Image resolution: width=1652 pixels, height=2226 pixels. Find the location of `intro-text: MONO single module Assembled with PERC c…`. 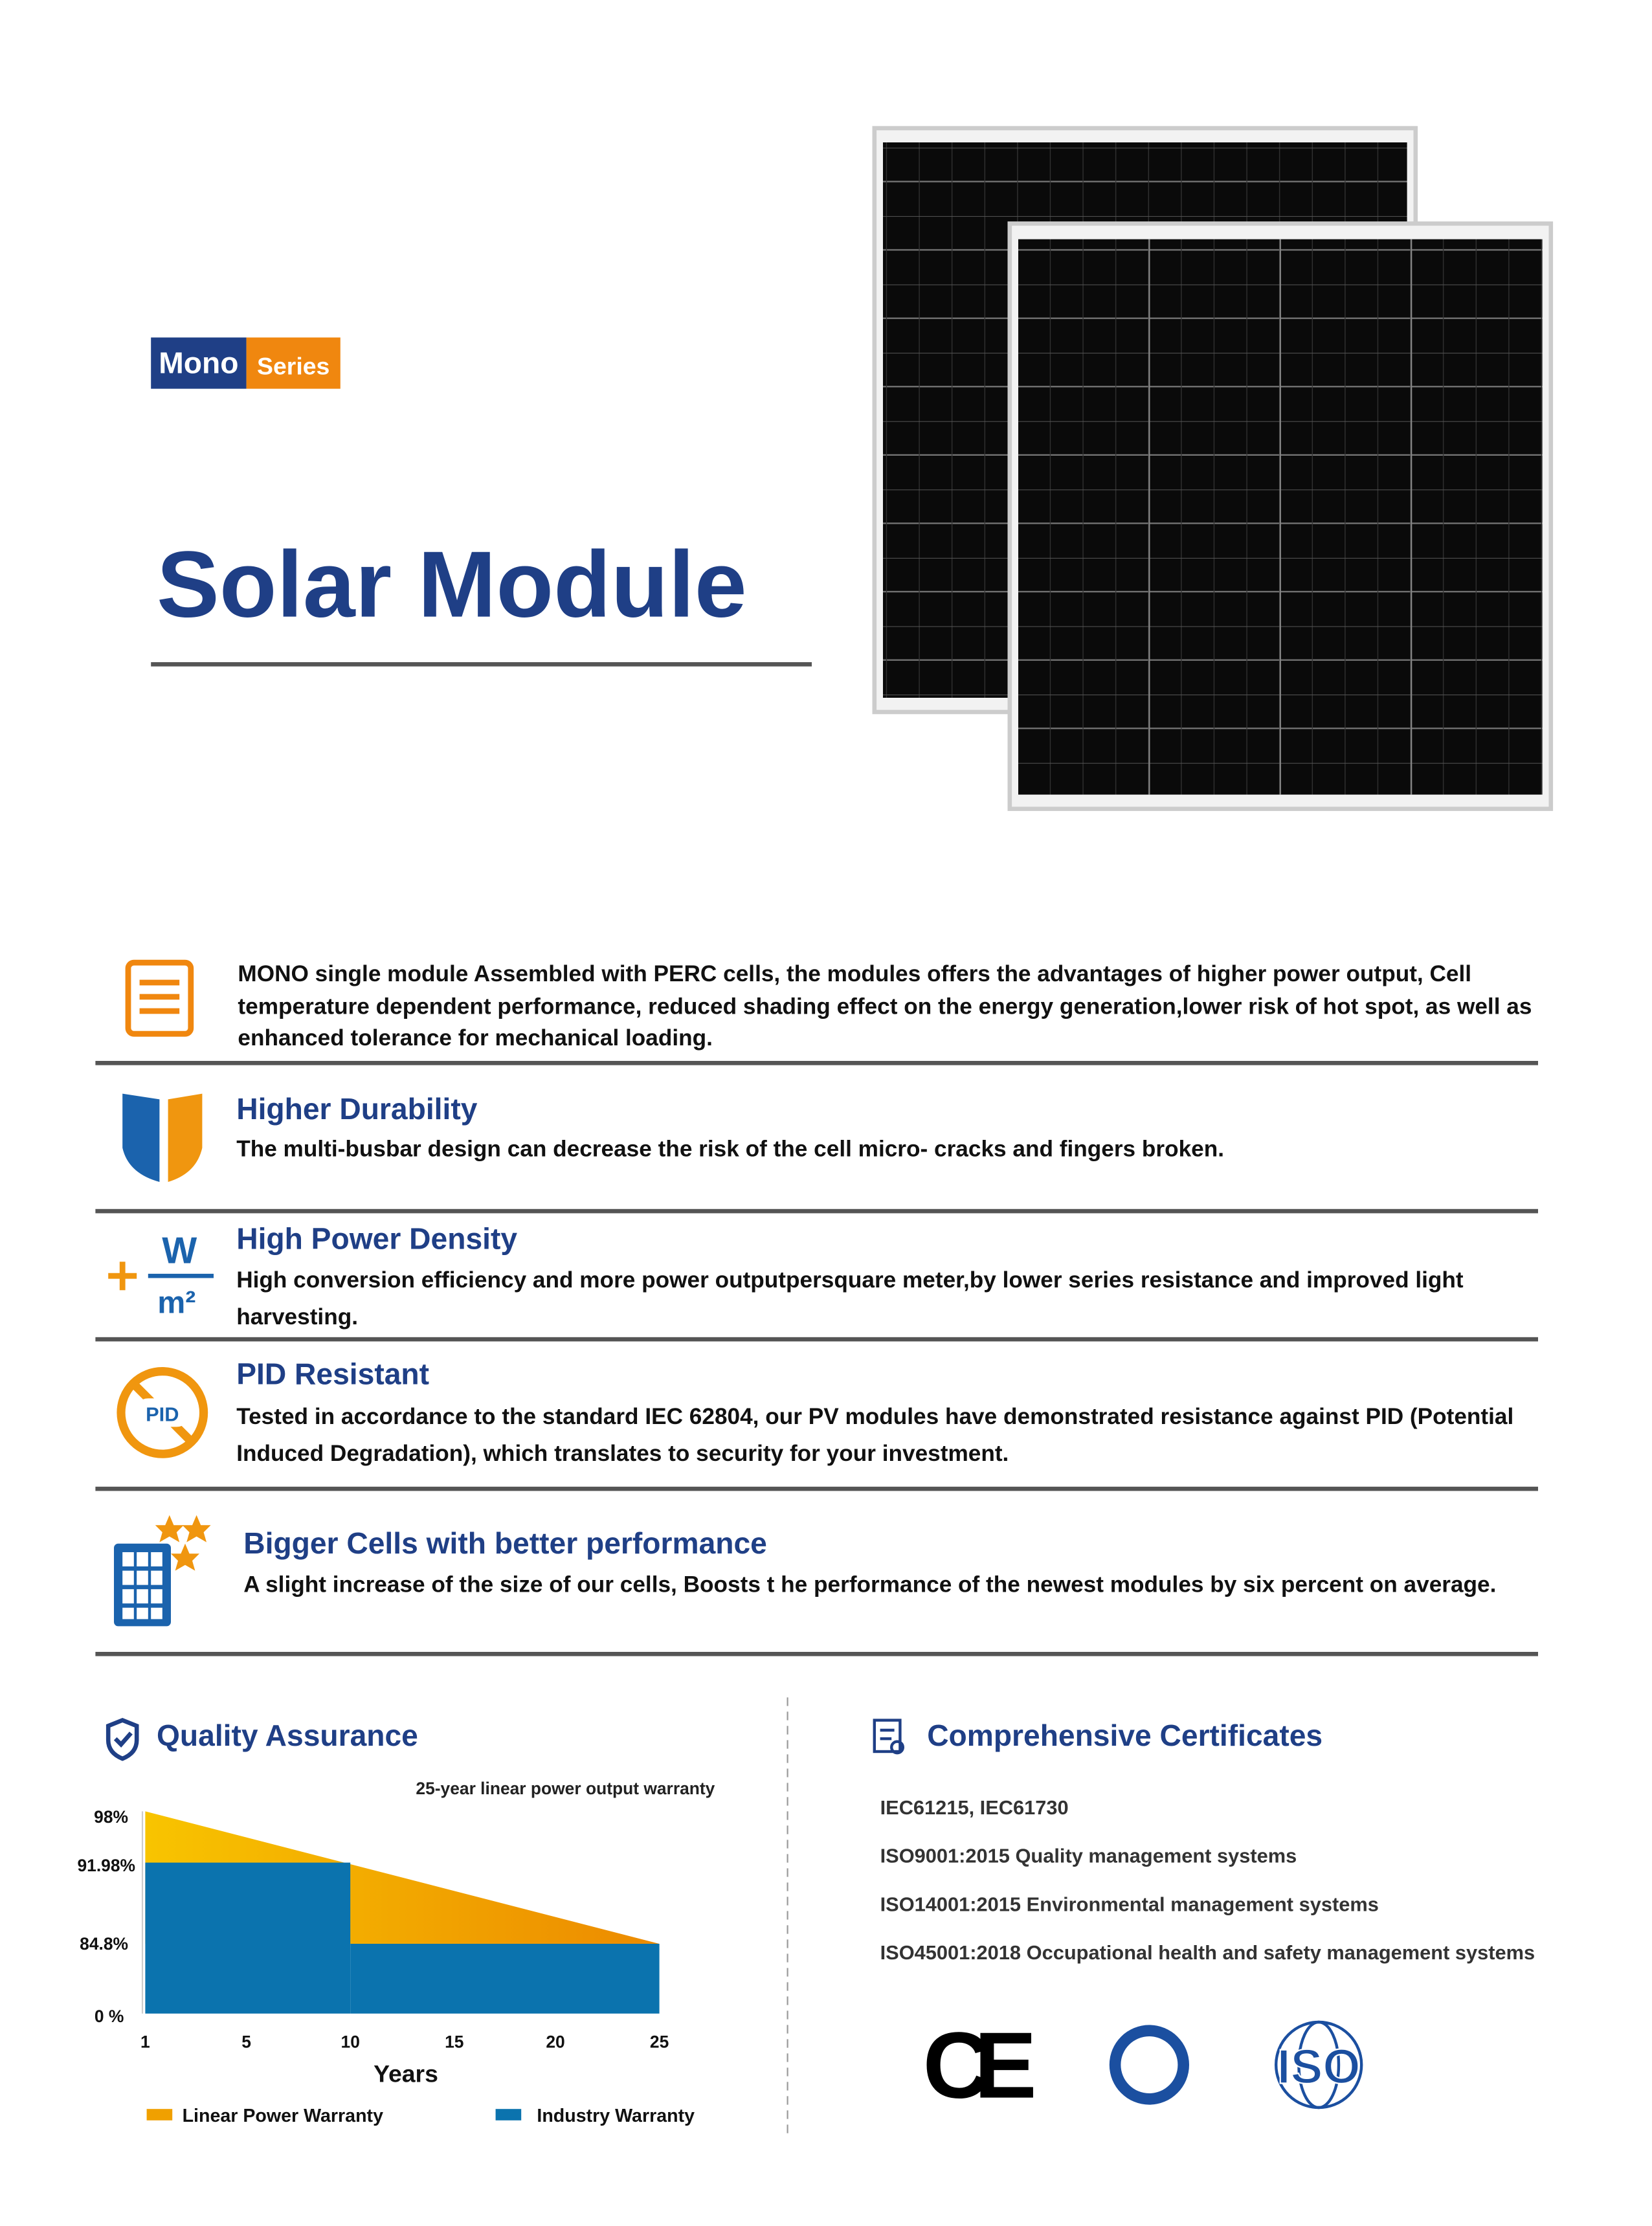

intro-text: MONO single module Assembled with PERC c… is located at coordinates (885, 1007).